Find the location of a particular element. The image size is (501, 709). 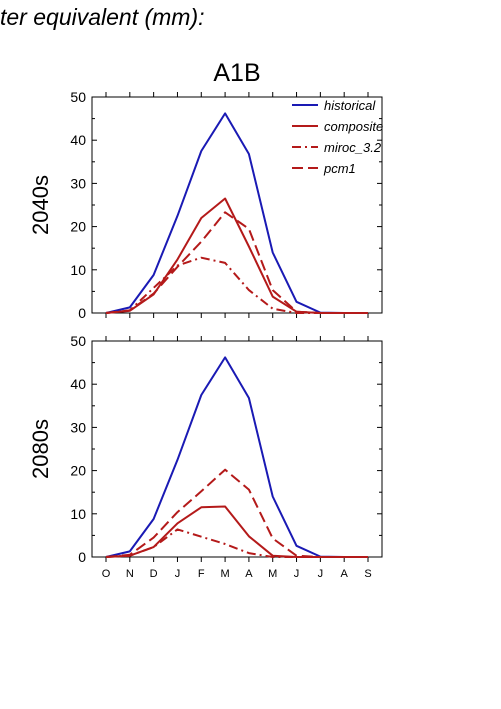

panel-label-2080s: 2080s is located at coordinates (40, 449).